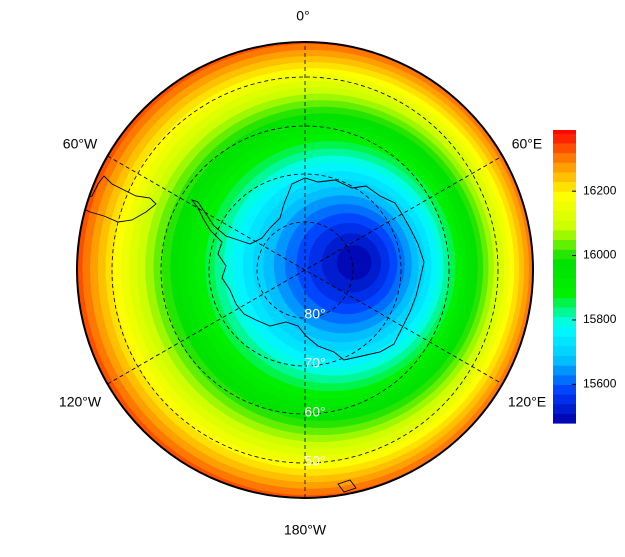  Describe the element at coordinates (314, 412) in the screenshot. I see `lat-label: 60°` at that location.